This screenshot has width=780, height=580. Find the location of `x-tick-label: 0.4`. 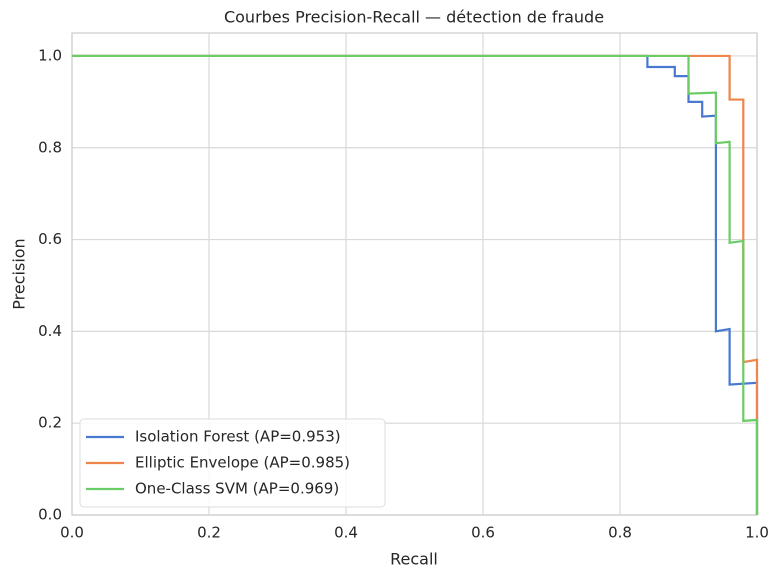

x-tick-label: 0.4 is located at coordinates (346, 533).